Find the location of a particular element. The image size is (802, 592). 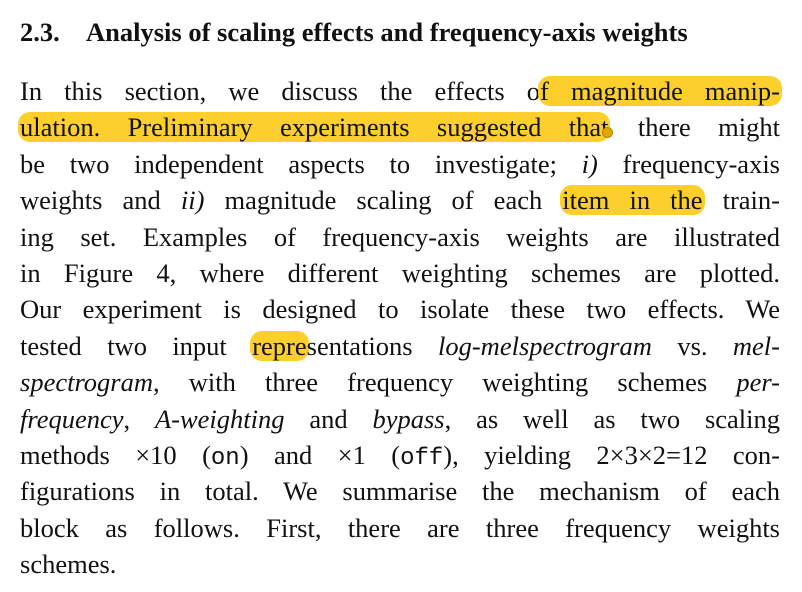

italic-text: spectrogram is located at coordinates (86, 382).